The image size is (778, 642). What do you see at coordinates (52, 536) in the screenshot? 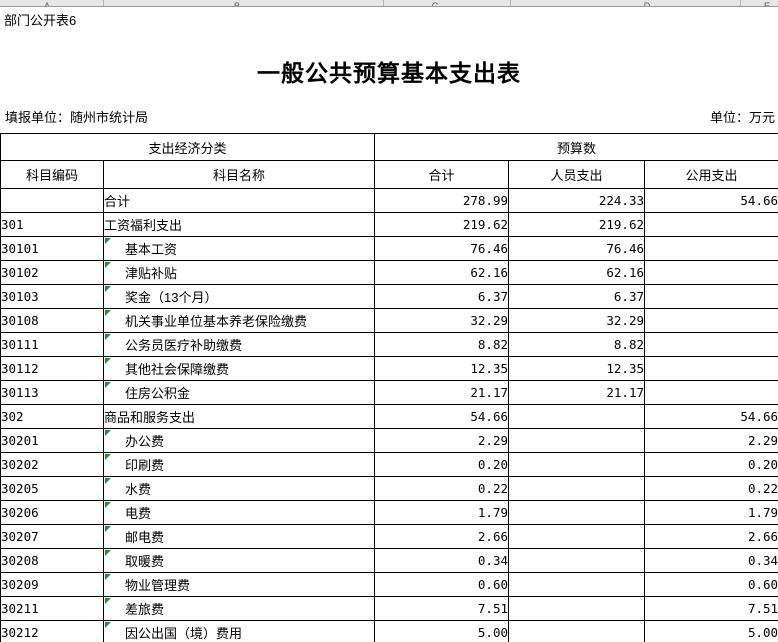
I see `subject-code-cell: 30207` at bounding box center [52, 536].